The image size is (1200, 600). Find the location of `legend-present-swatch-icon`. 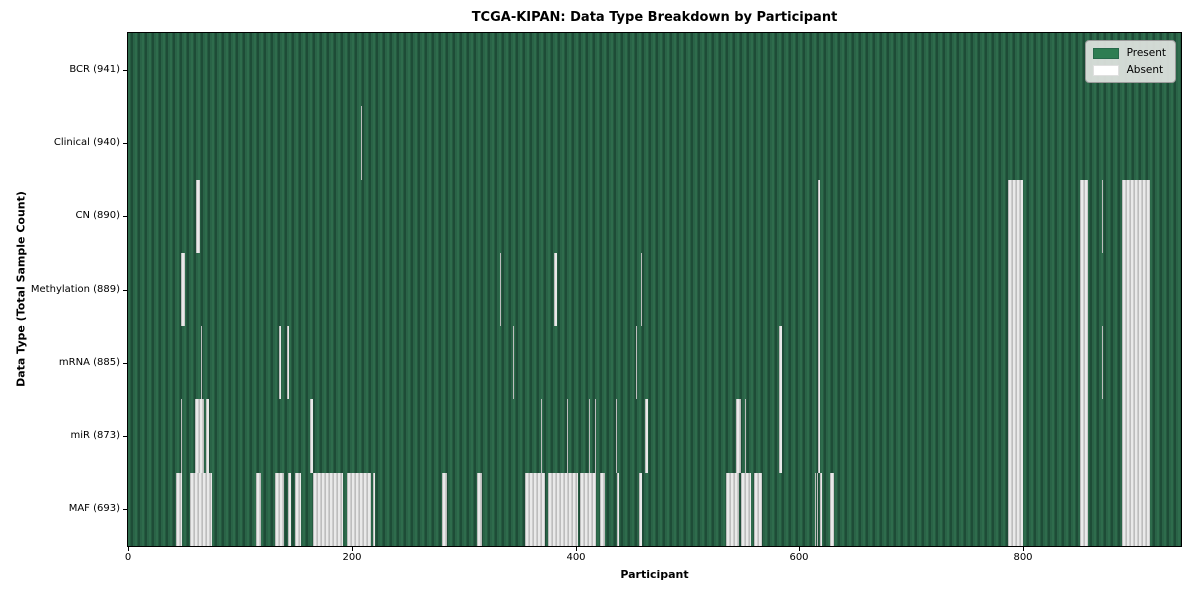

legend-present-swatch-icon is located at coordinates (1105, 53).